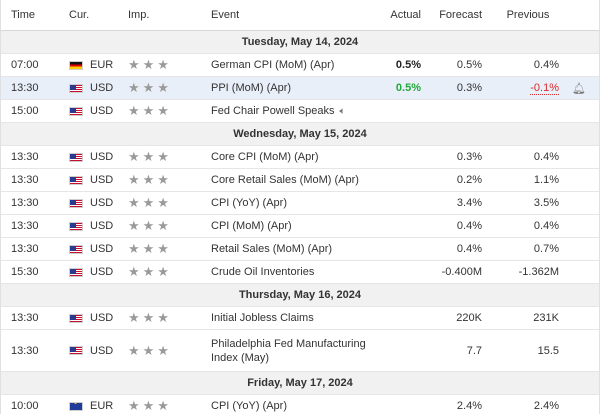 This screenshot has height=414, width=600. I want to click on event-previous: 2.4%, so click(546, 406).